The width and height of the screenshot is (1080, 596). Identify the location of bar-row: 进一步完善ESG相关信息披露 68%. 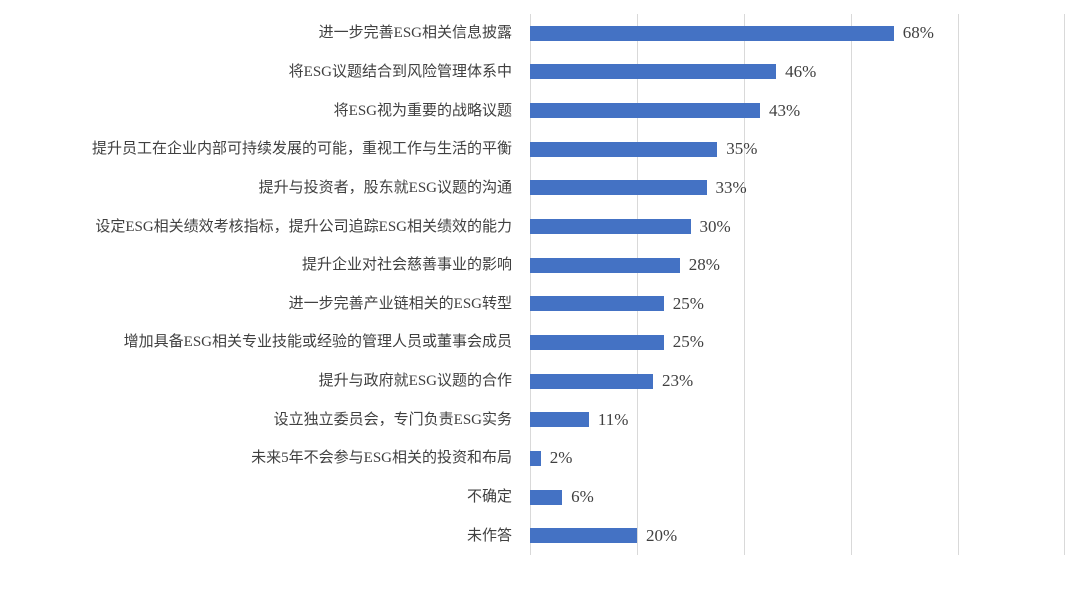
(540, 33).